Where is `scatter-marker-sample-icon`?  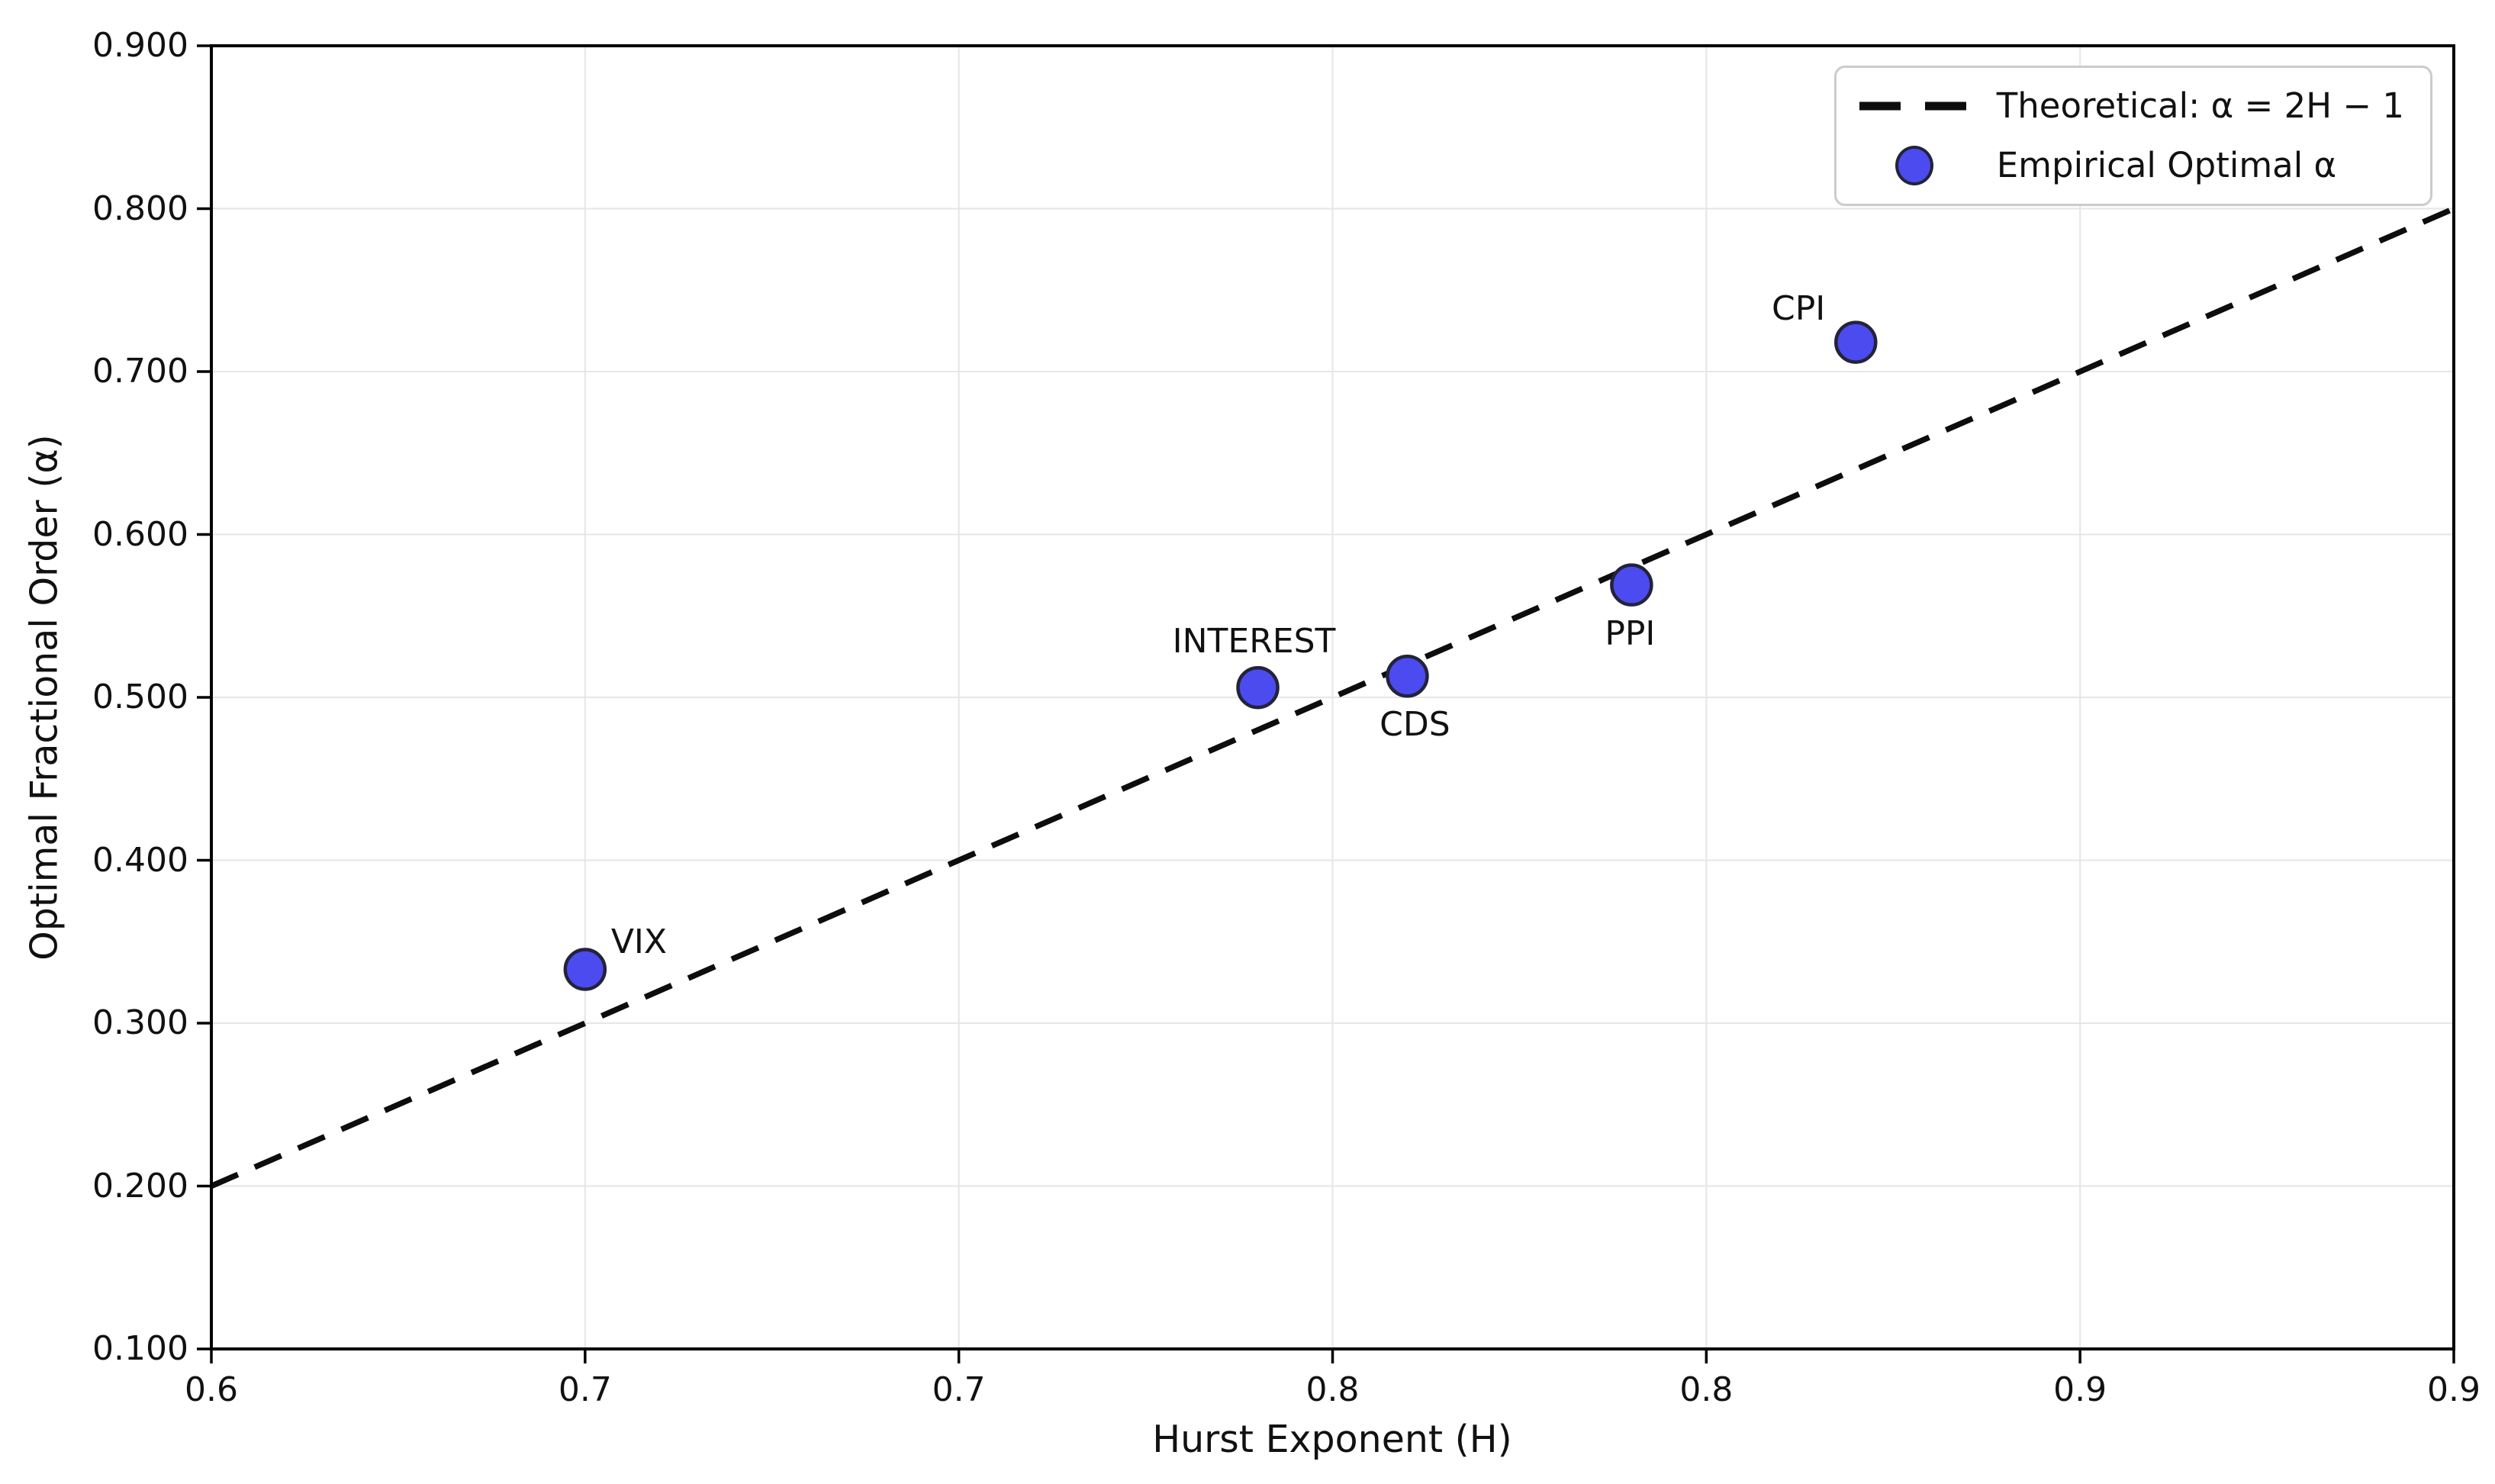 scatter-marker-sample-icon is located at coordinates (1914, 165).